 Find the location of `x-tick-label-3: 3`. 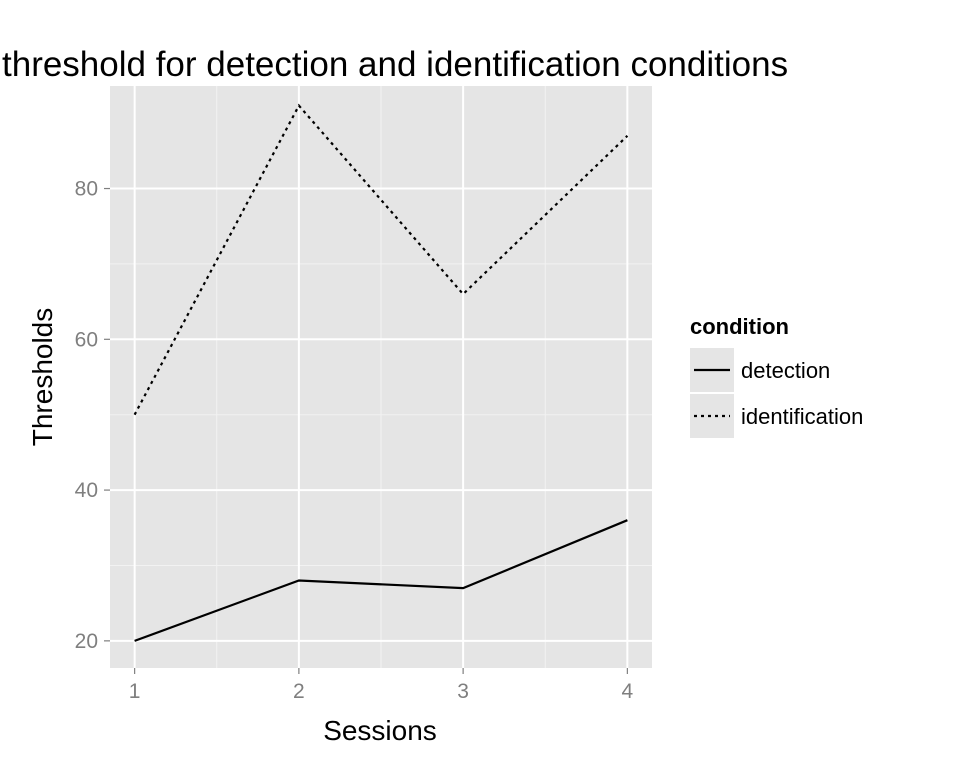

x-tick-label-3: 3 is located at coordinates (463, 691).